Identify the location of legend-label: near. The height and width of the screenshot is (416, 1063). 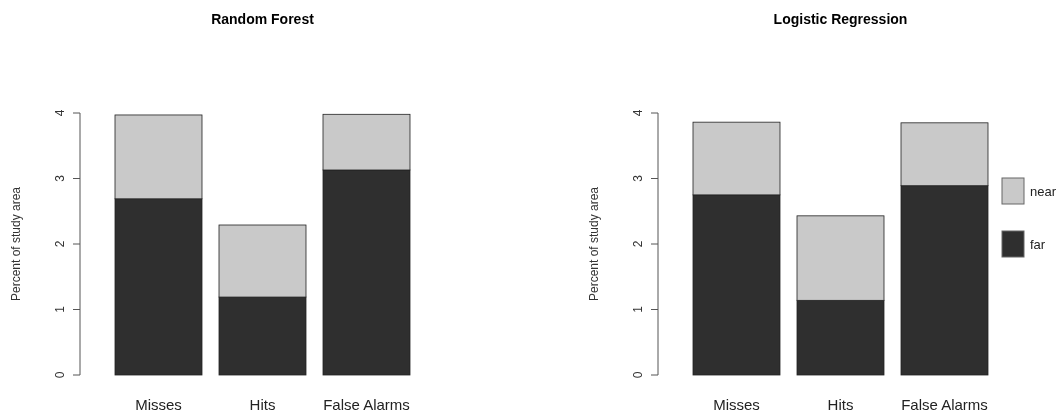
(1043, 191).